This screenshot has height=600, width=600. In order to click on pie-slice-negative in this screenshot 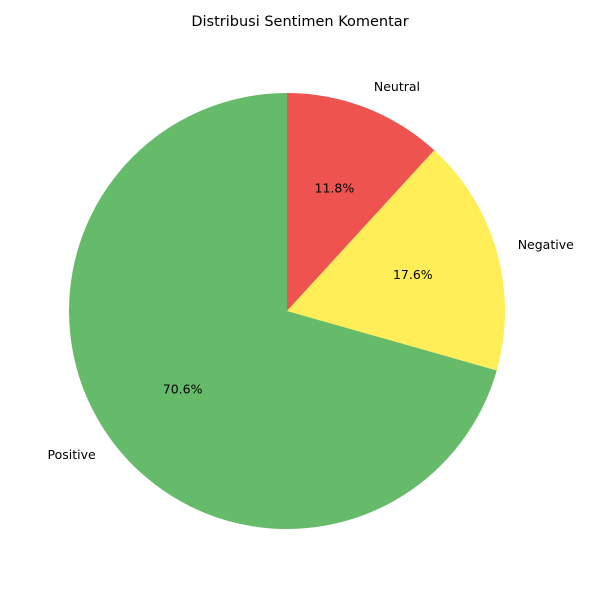, I will do `click(396, 260)`.